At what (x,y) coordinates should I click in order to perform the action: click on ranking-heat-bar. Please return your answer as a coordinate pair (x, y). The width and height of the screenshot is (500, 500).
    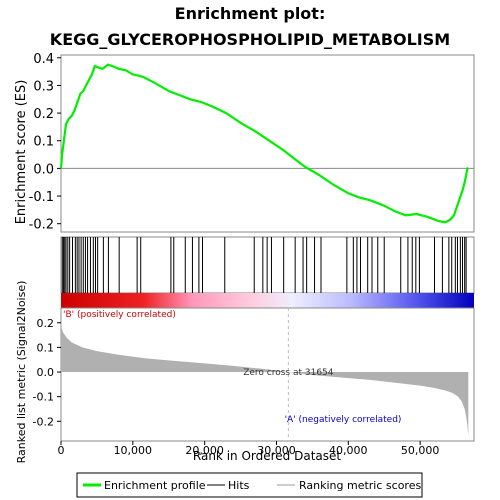
    Looking at the image, I should click on (267, 300).